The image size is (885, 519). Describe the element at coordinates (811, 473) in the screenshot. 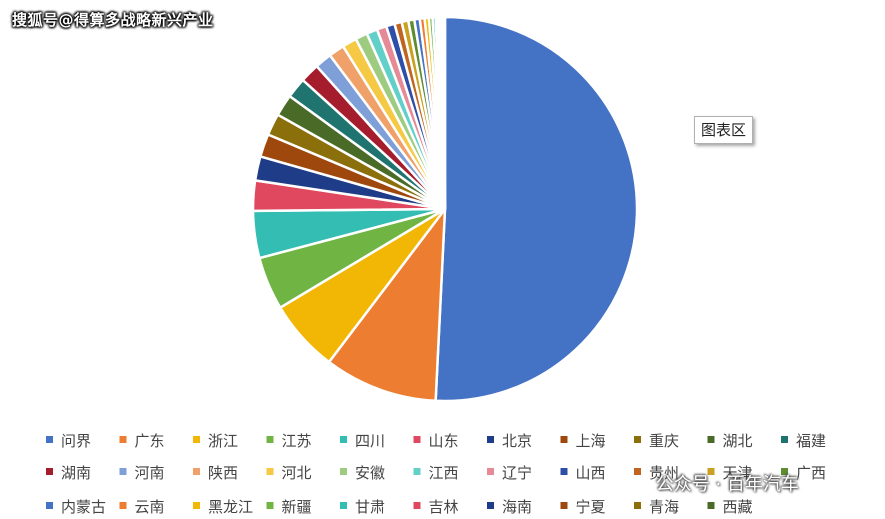

I see `legend-label-22: 广西` at that location.